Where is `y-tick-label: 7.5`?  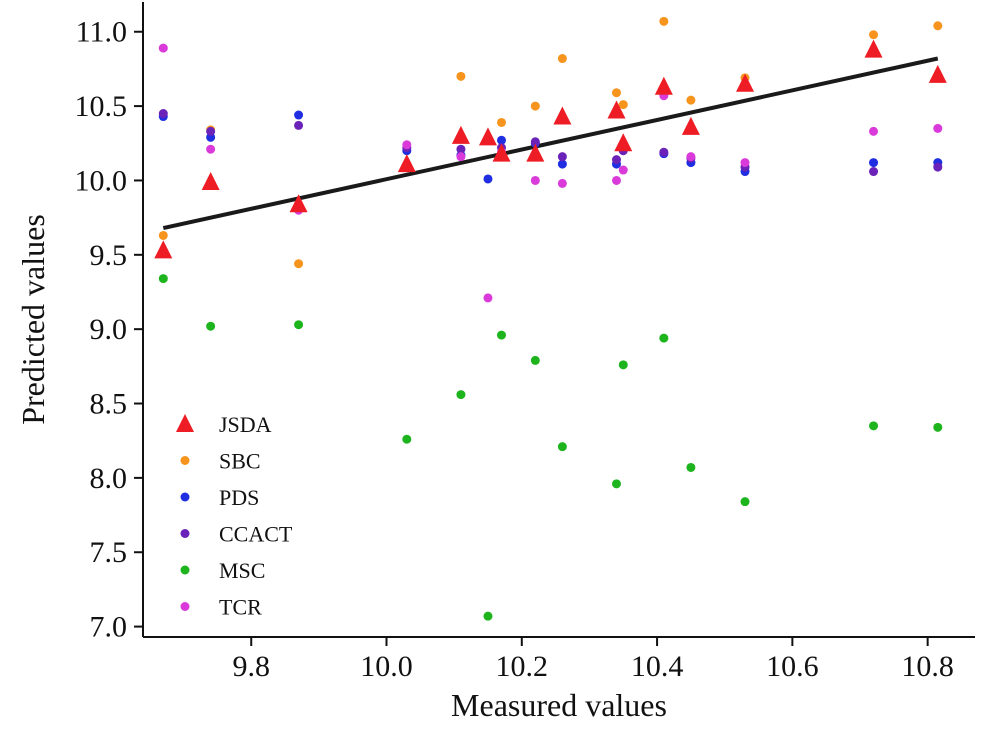 y-tick-label: 7.5 is located at coordinates (109, 552).